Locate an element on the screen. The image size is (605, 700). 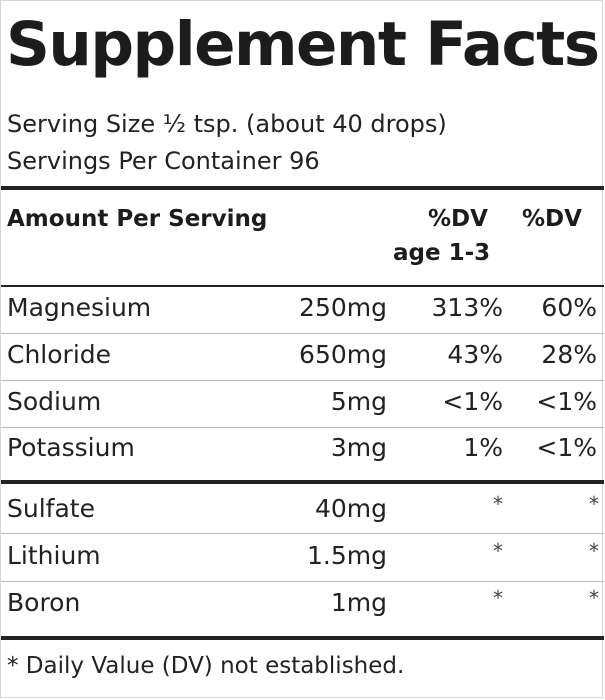
ingredient-name: Lithium is located at coordinates (54, 555).